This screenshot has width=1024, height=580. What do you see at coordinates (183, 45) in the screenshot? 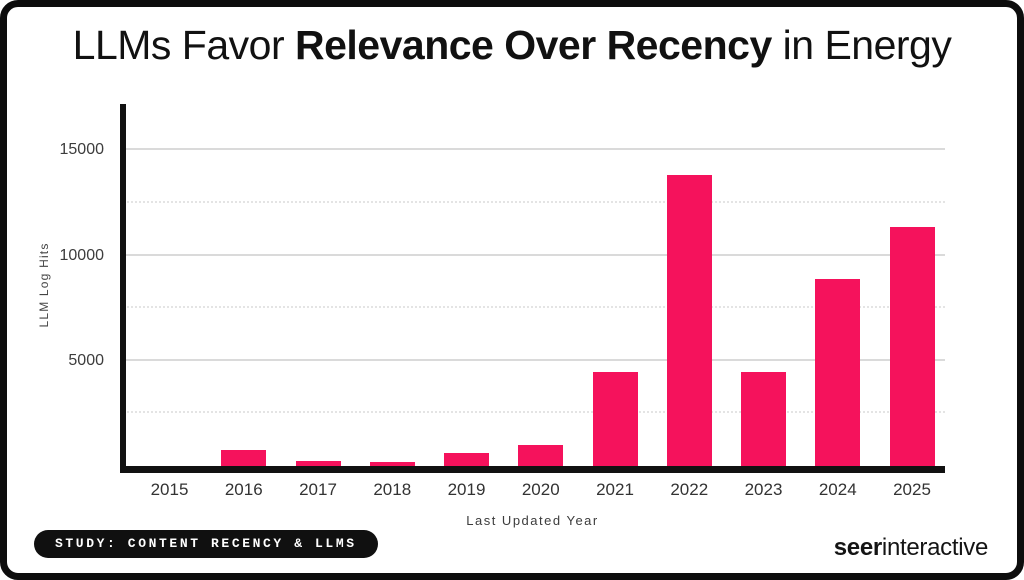
I see `title-part1: LLMs Favor` at bounding box center [183, 45].